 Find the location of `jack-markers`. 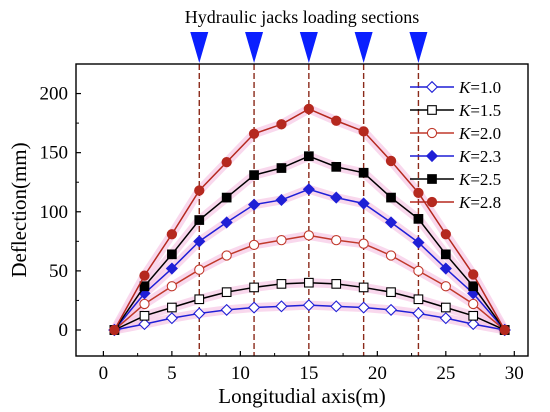

jack-markers is located at coordinates (309, 47).